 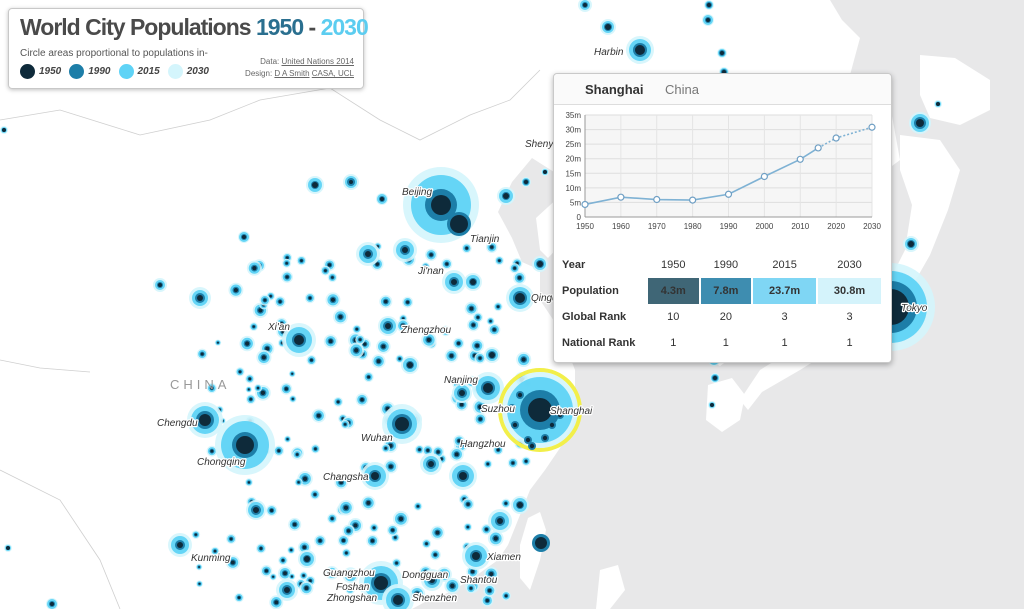 What do you see at coordinates (292, 73) in the screenshot?
I see `designer-link: D A Smith` at bounding box center [292, 73].